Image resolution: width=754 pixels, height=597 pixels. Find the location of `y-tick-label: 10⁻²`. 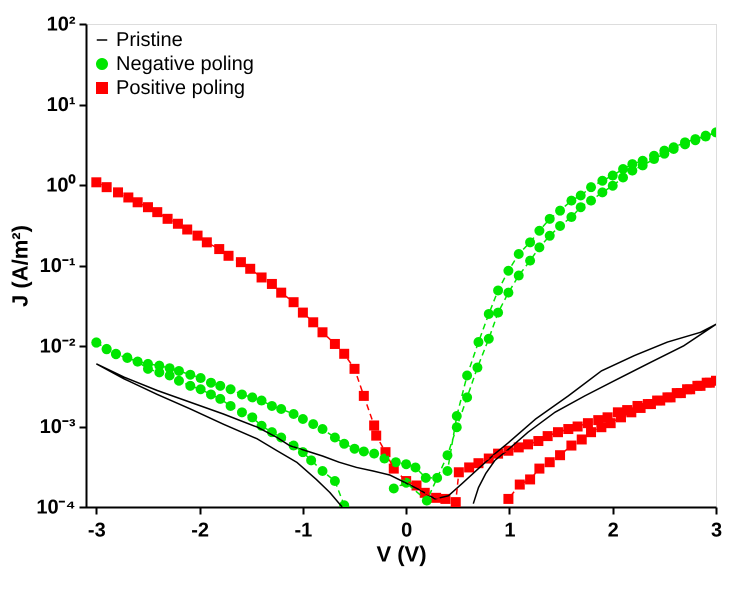

y-tick-label: 10⁻² is located at coordinates (58, 347).